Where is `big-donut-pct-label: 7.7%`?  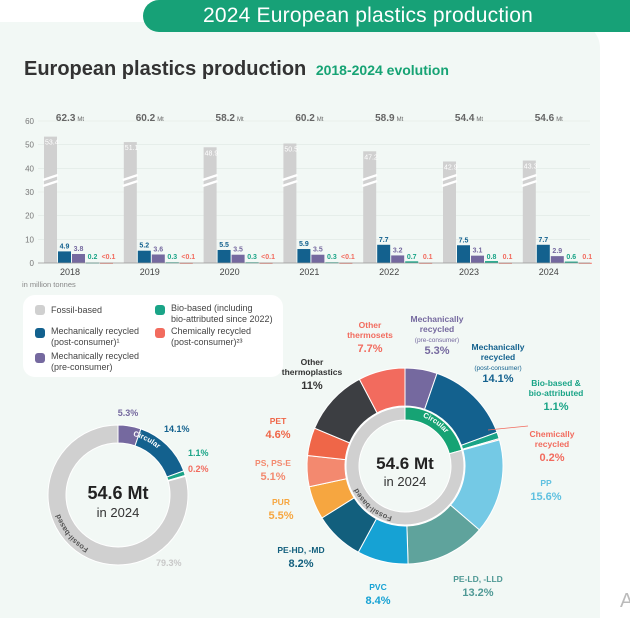
big-donut-pct-label: 7.7% is located at coordinates (369, 349).